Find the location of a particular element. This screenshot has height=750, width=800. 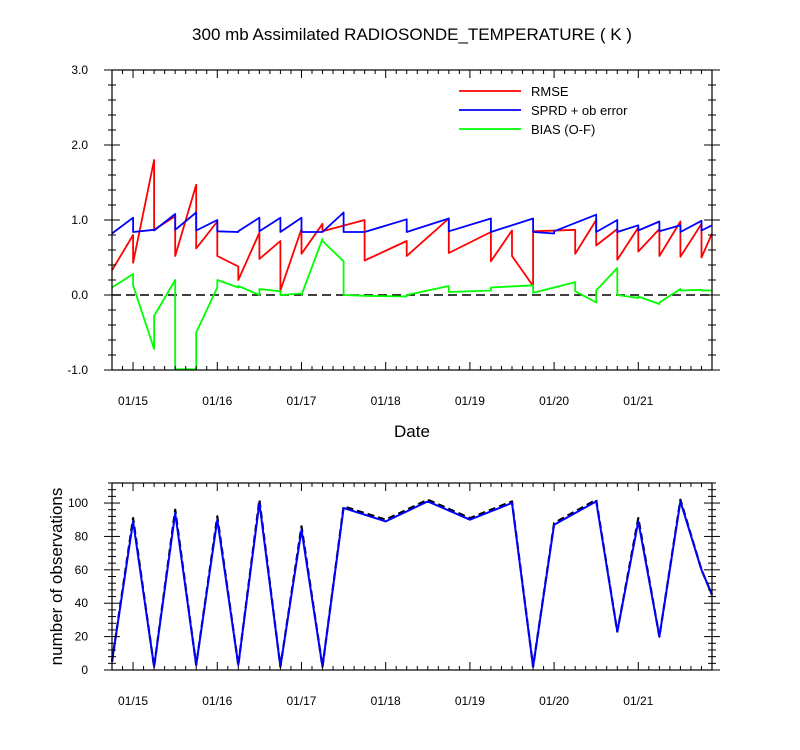

y-tick-label: 20 is located at coordinates (82, 637).